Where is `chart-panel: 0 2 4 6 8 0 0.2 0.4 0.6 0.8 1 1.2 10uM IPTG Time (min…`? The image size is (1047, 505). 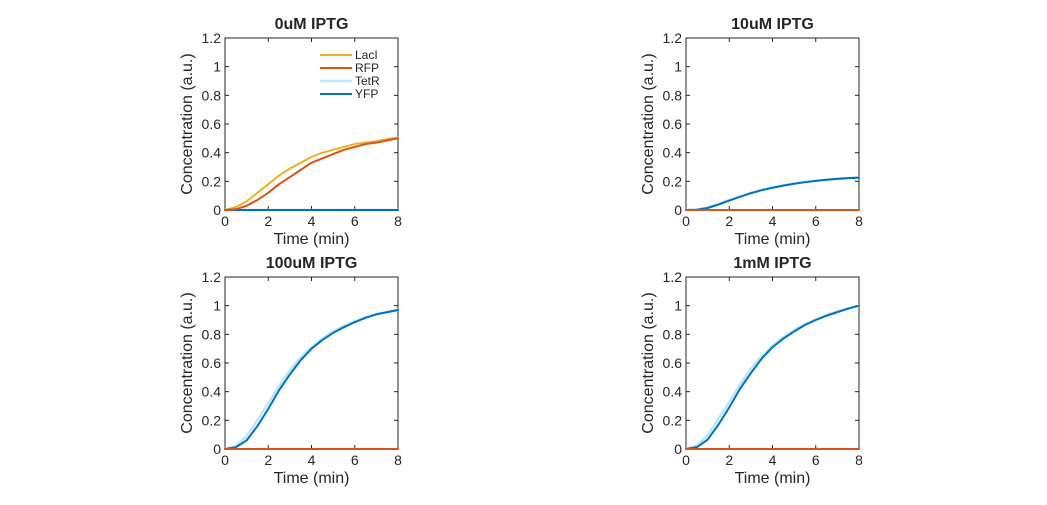
chart-panel: 0 2 4 6 8 0 0.2 0.4 0.6 0.8 1 1.2 10uM IPTG Time (min… is located at coordinates (751, 132).